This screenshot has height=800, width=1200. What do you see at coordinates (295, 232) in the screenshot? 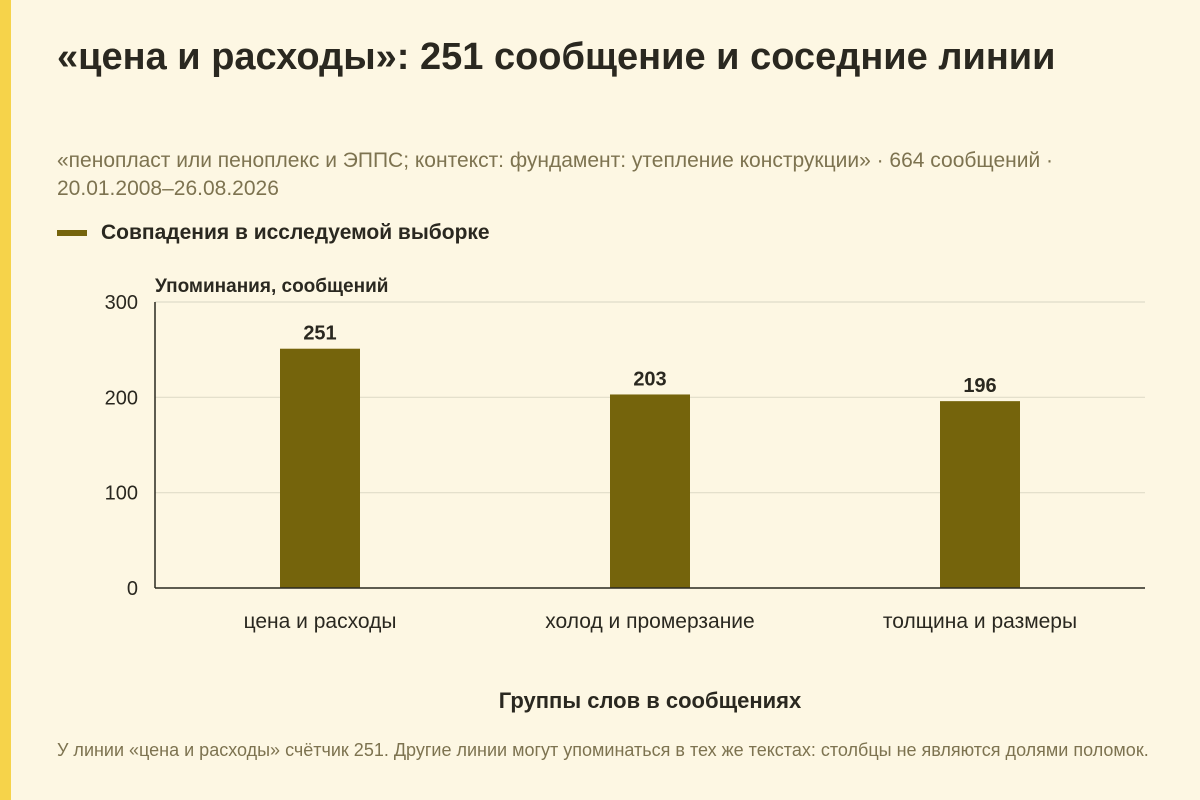
I see `legend-label: Совпадения в исследуемой выборке` at bounding box center [295, 232].